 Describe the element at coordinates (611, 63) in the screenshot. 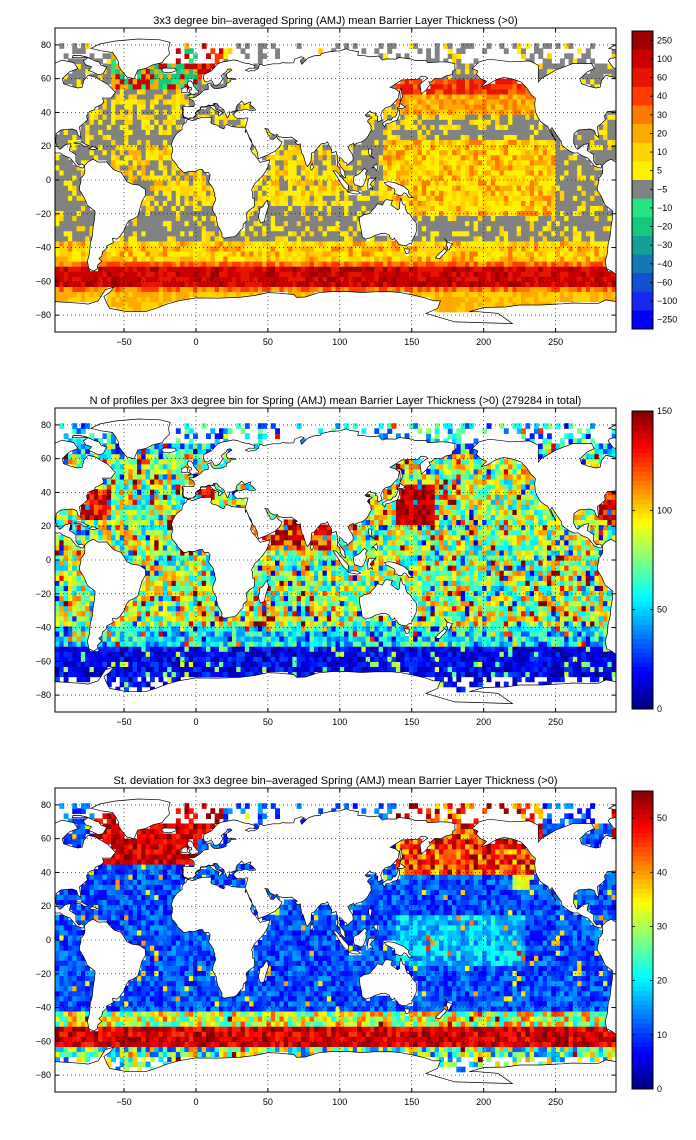

I see `land-outline` at that location.